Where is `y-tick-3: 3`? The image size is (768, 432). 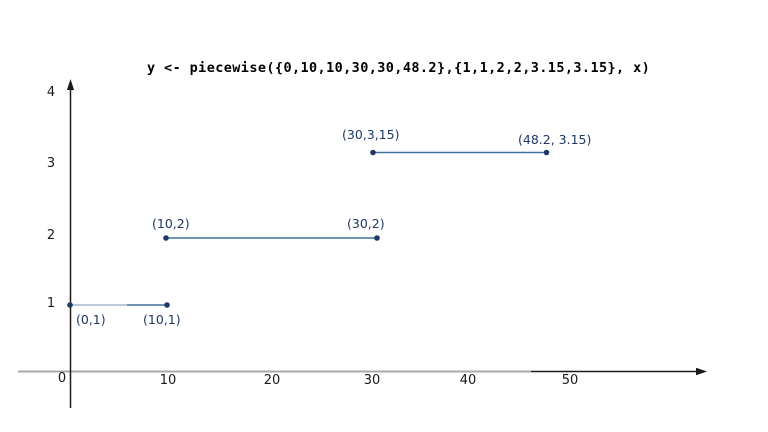
y-tick-3: 3 is located at coordinates (51, 163).